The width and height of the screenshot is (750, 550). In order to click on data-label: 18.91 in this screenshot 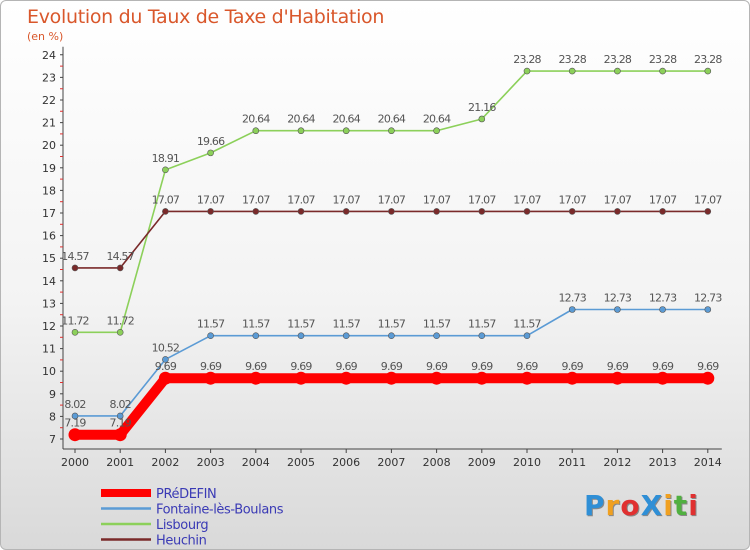, I will do `click(166, 158)`.